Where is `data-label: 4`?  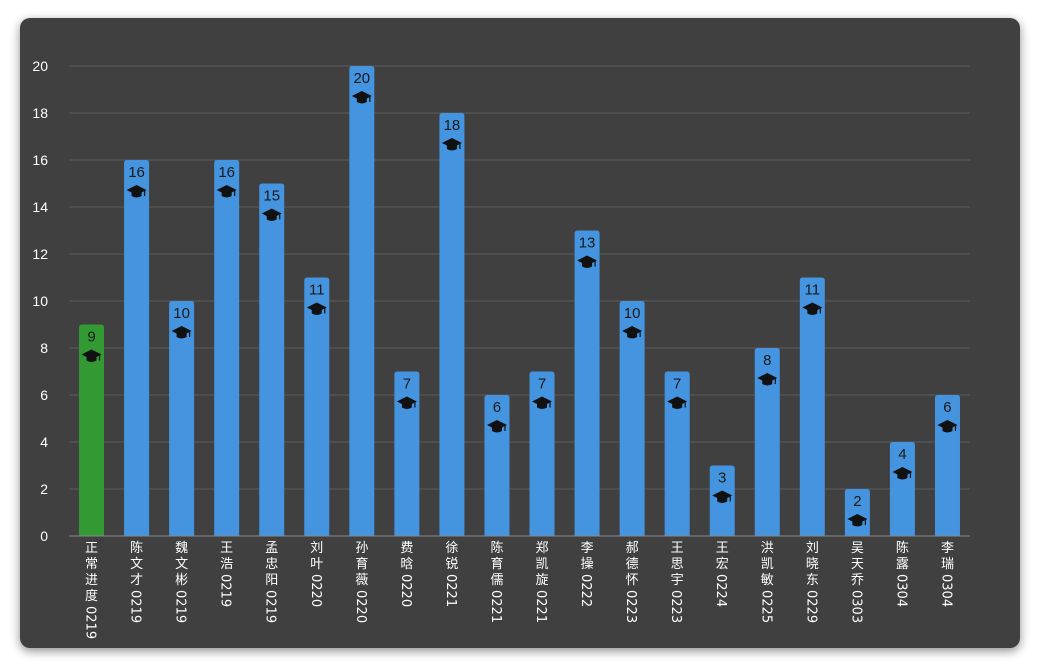 data-label: 4 is located at coordinates (902, 454).